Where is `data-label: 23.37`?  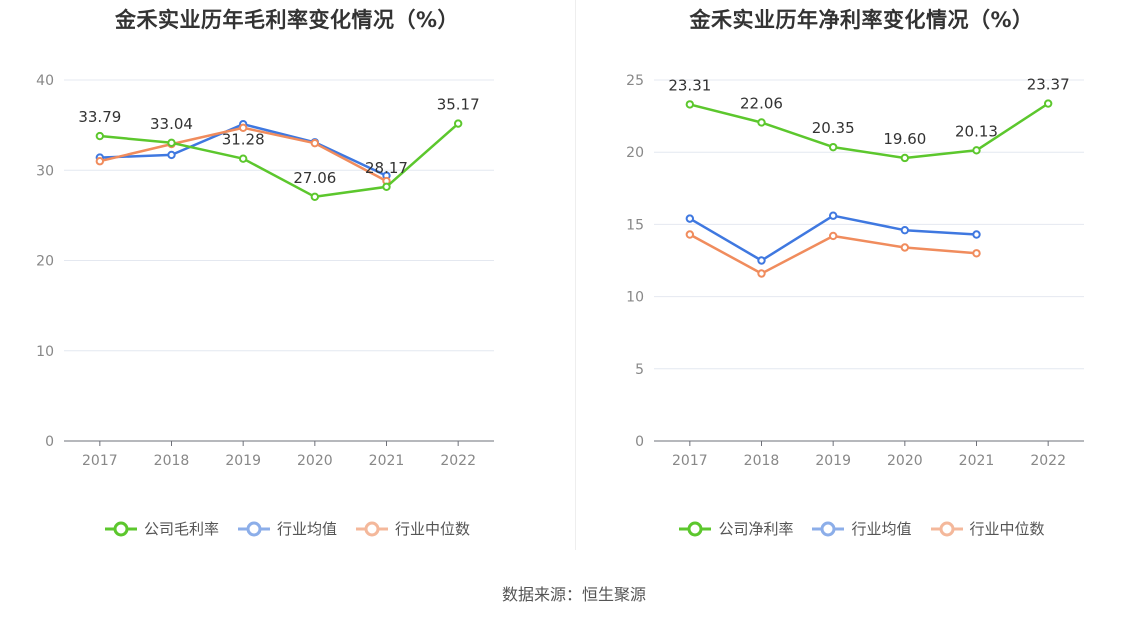 data-label: 23.37 is located at coordinates (1048, 85).